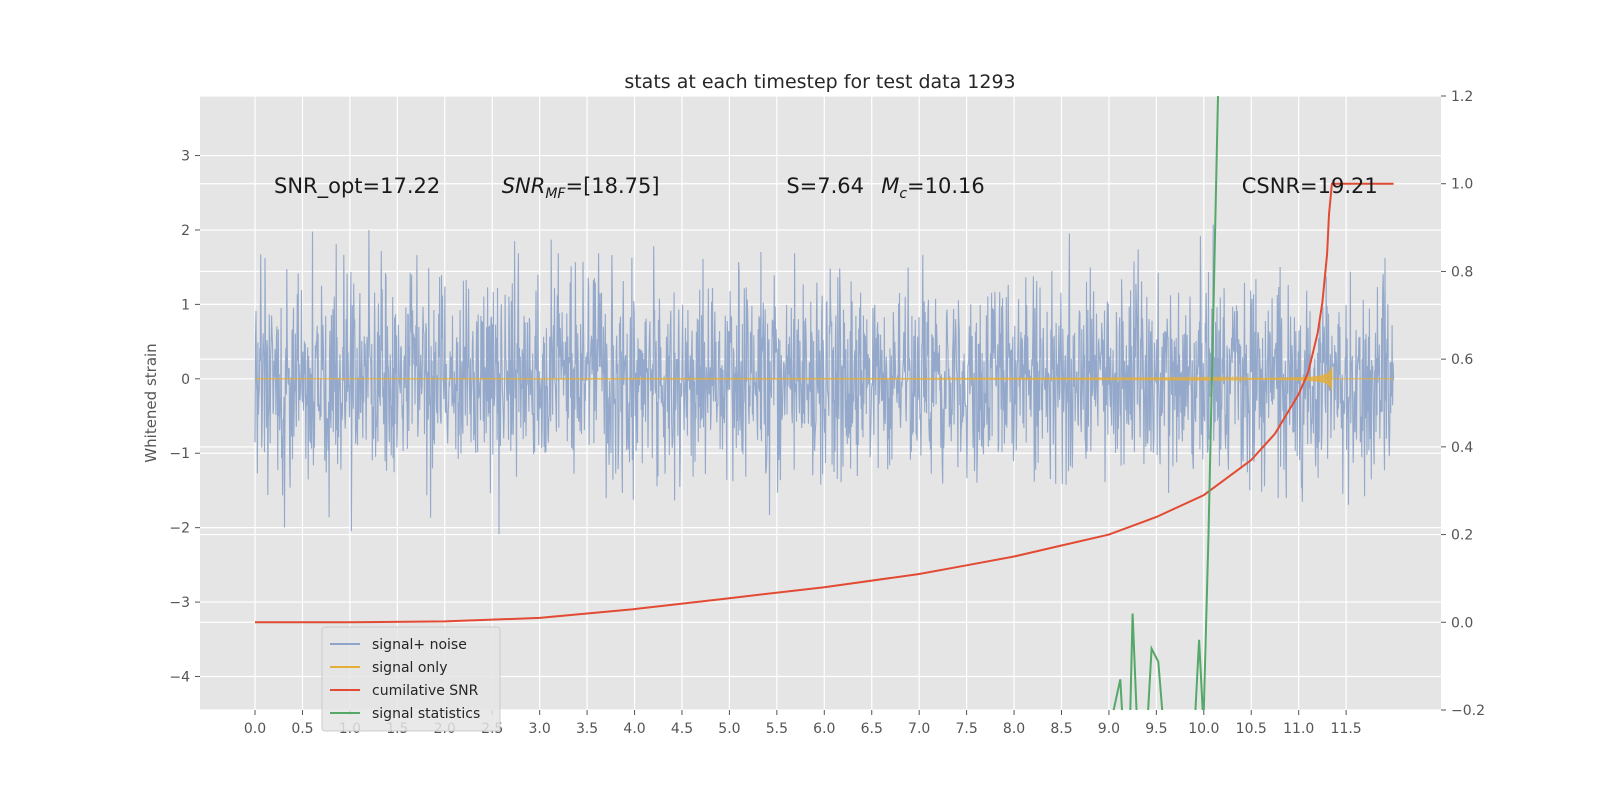  What do you see at coordinates (1061, 729) in the screenshot?
I see `x-tick-label: 8.5` at bounding box center [1061, 729].